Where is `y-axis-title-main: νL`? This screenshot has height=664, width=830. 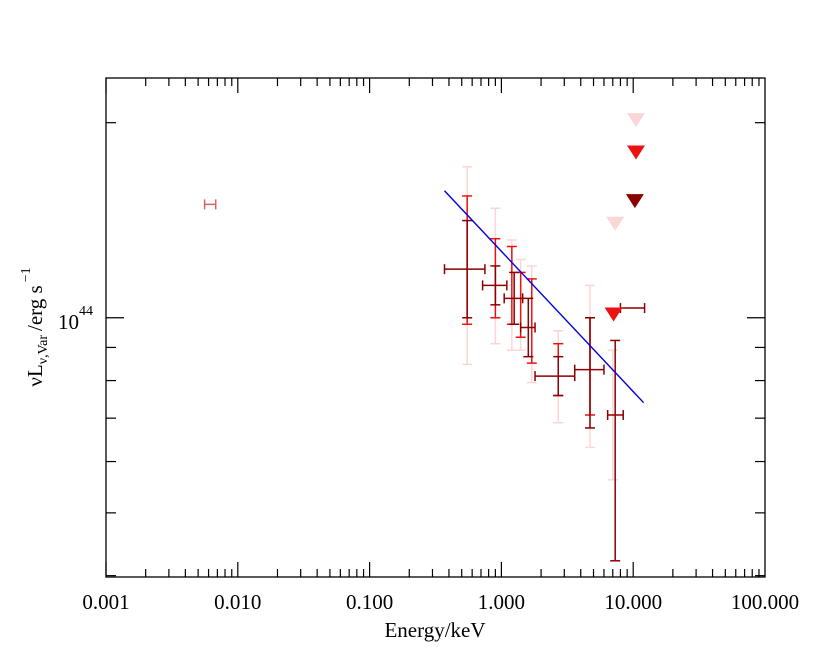 y-axis-title-main: νL is located at coordinates (35, 375).